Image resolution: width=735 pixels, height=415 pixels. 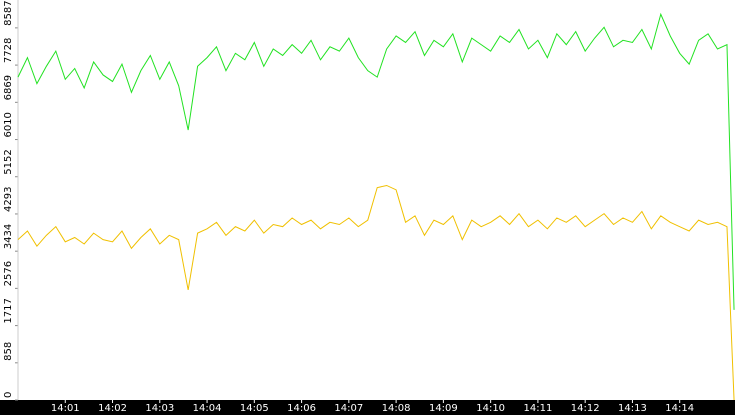 I want to click on x-tick-label: 14:12, so click(x=585, y=408).